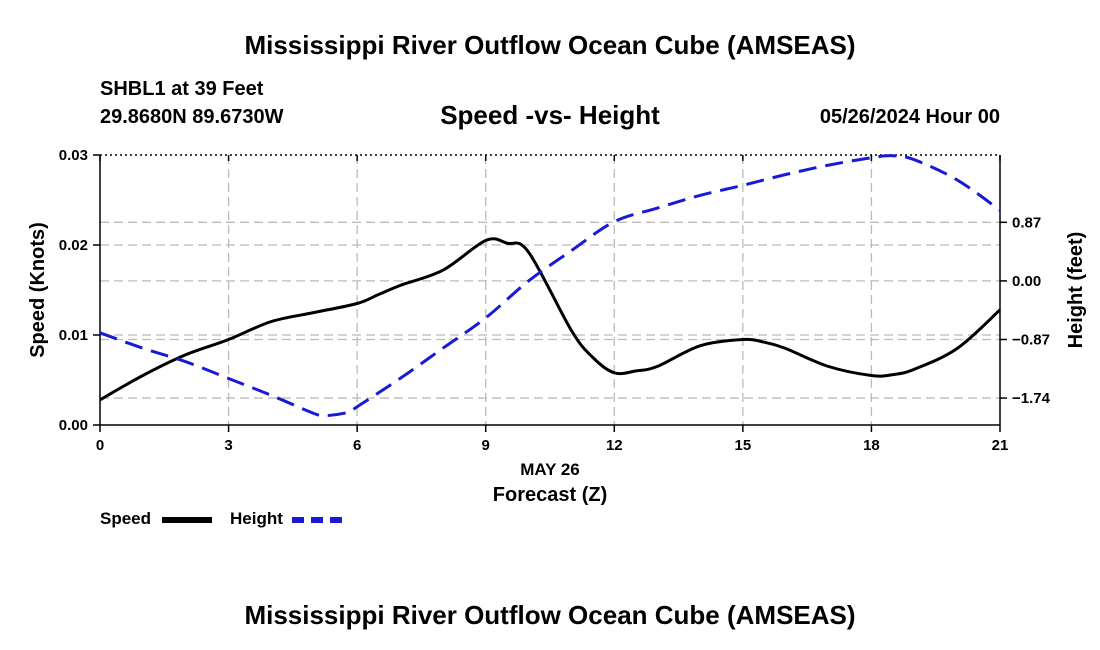 The image size is (1100, 650). What do you see at coordinates (1031, 339) in the screenshot?
I see `y-right-tick-label: −0.87` at bounding box center [1031, 339].